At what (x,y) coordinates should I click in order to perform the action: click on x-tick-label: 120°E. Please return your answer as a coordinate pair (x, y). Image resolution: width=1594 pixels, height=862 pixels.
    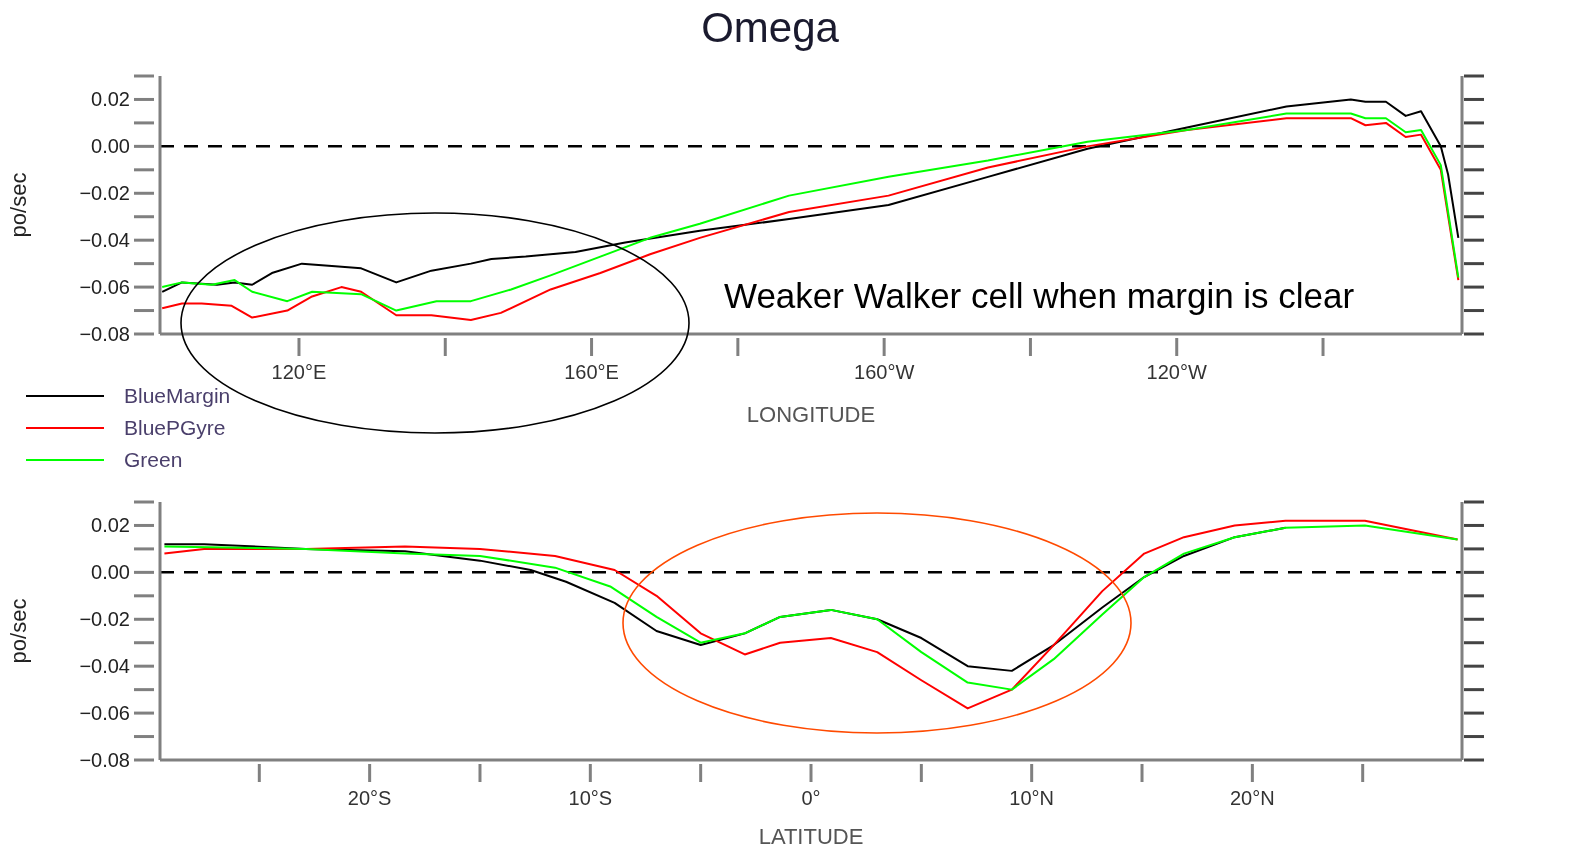
    Looking at the image, I should click on (299, 372).